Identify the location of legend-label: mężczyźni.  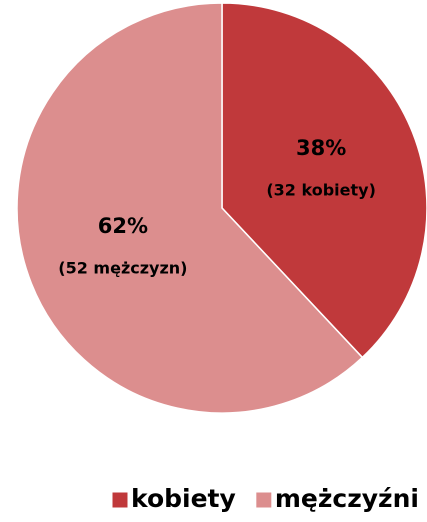
(347, 498).